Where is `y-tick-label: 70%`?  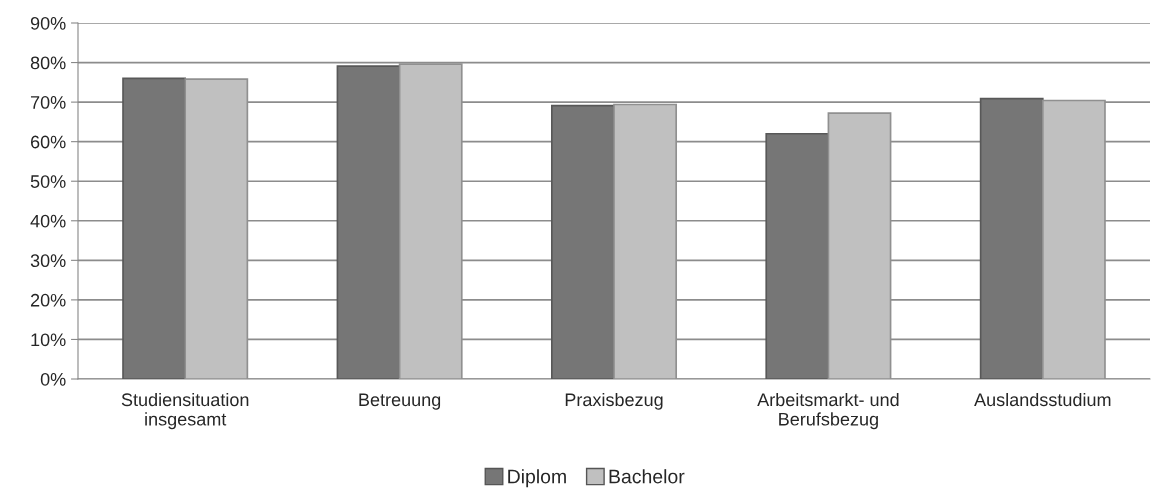 y-tick-label: 70% is located at coordinates (48, 102).